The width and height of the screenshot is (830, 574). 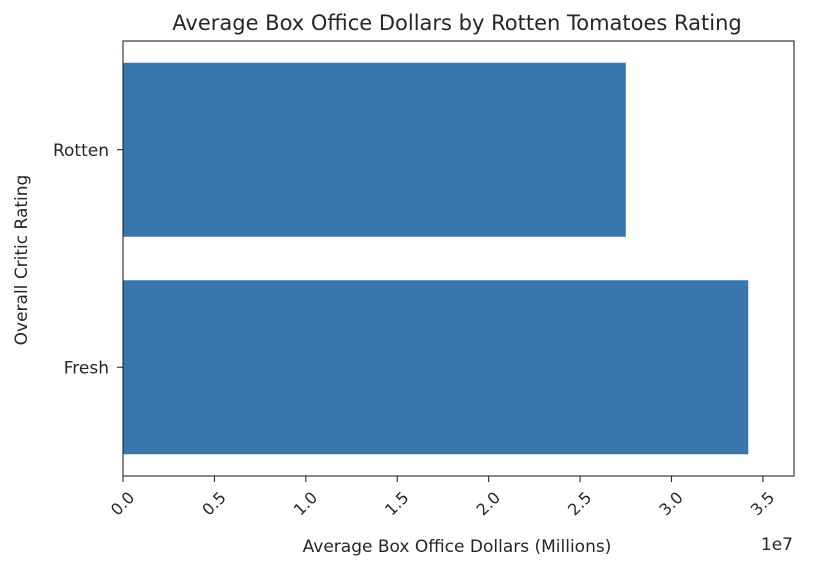 What do you see at coordinates (777, 545) in the screenshot?
I see `x-axis-offset-label: 1e7` at bounding box center [777, 545].